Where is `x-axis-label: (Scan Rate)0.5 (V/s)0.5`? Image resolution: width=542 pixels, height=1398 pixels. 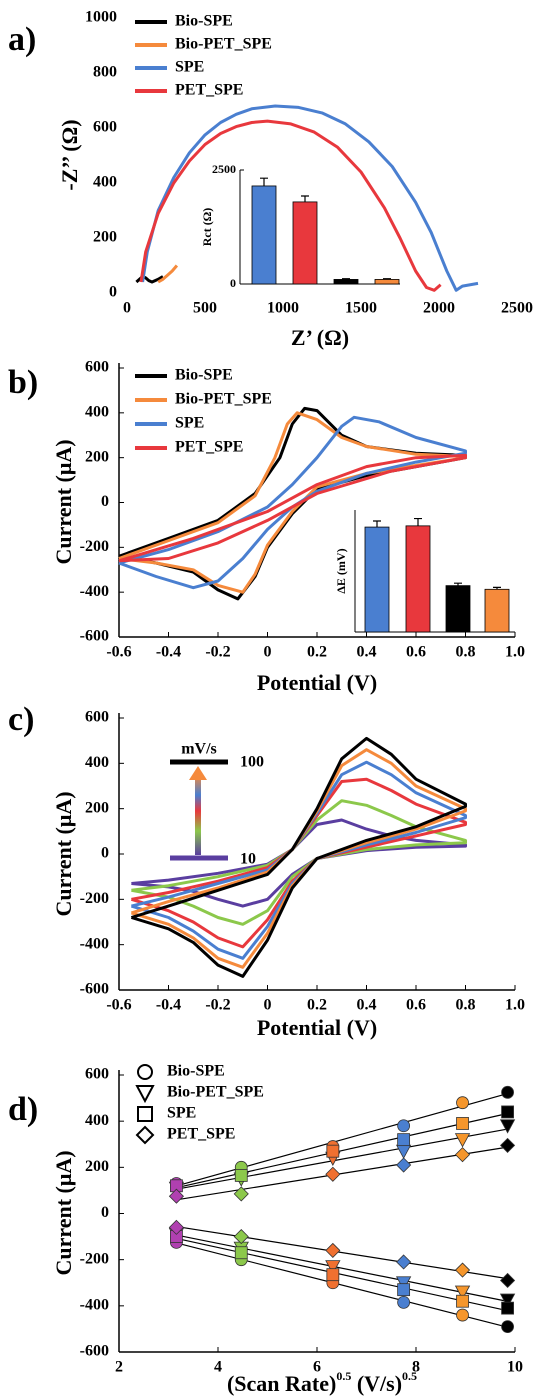
x-axis-label: (Scan Rate)0.5 (V/s)0.5 is located at coordinates (322, 1382).